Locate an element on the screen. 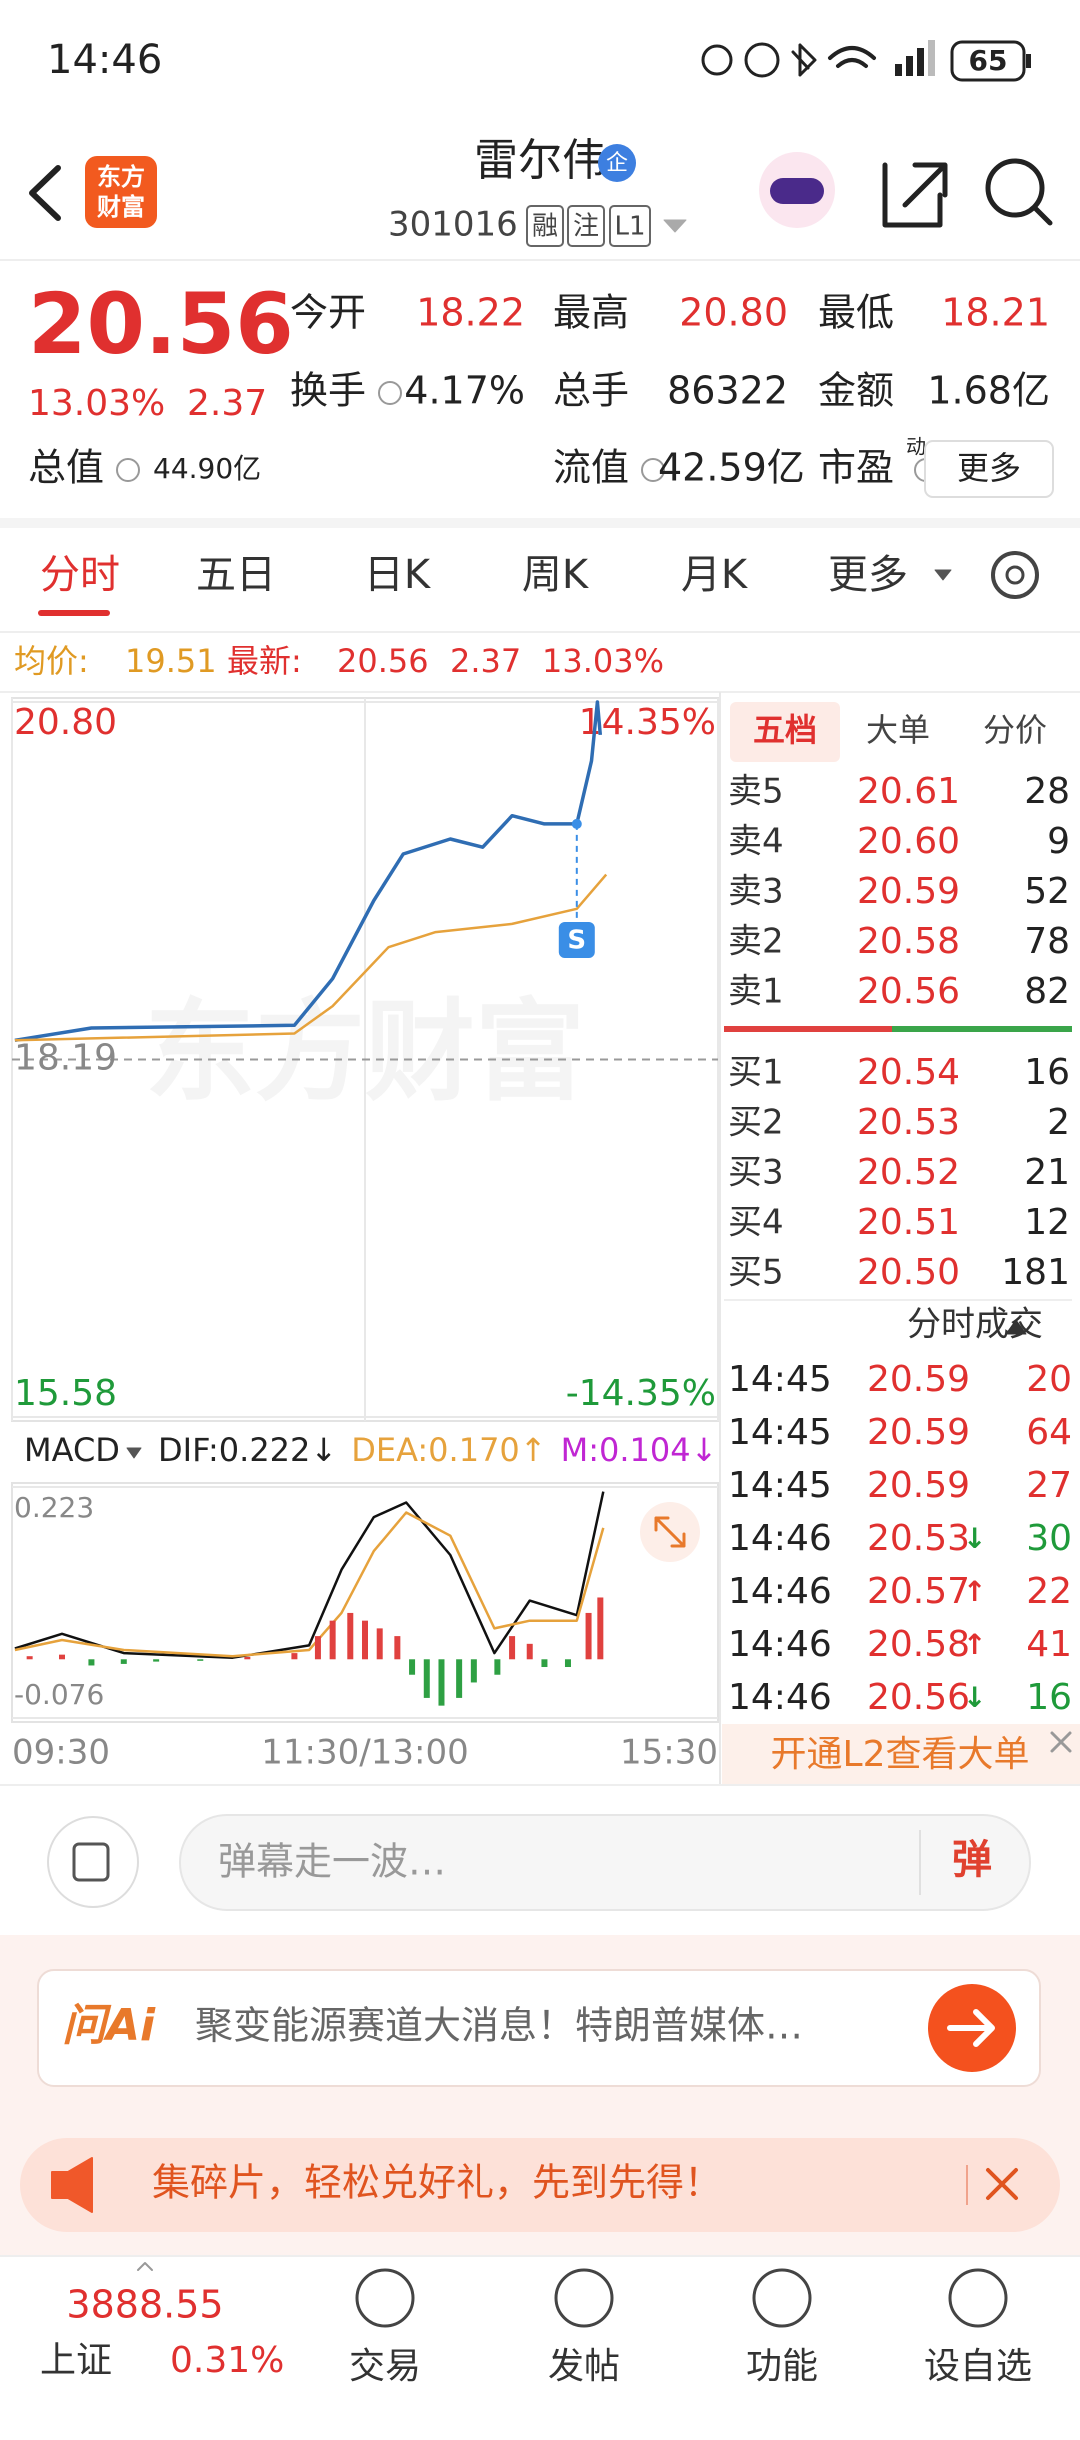 The height and width of the screenshot is (2440, 1080). nav-item: 发帖 is located at coordinates (584, 2366).